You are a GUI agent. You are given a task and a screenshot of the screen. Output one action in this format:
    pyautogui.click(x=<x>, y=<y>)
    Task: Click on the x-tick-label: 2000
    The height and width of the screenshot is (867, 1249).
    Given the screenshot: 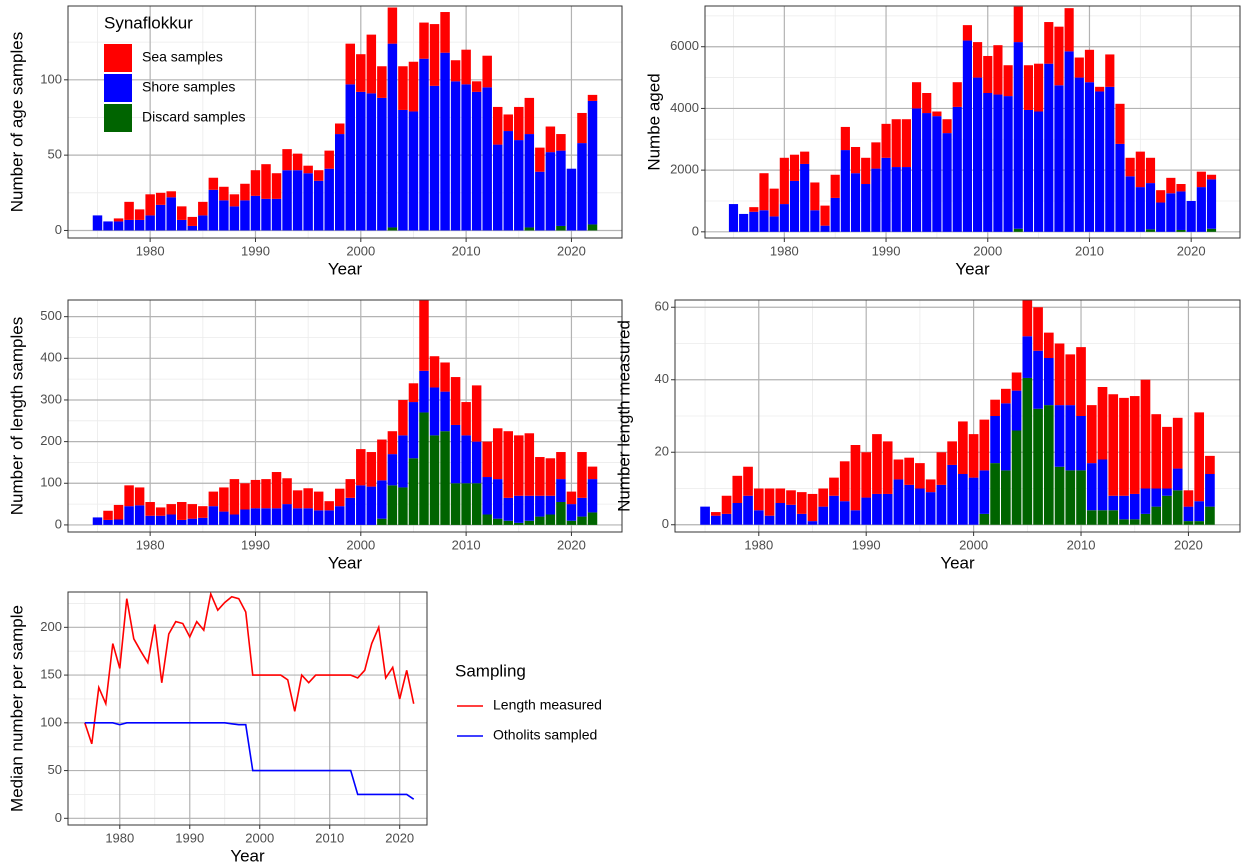 What is the action you would take?
    pyautogui.click(x=360, y=250)
    